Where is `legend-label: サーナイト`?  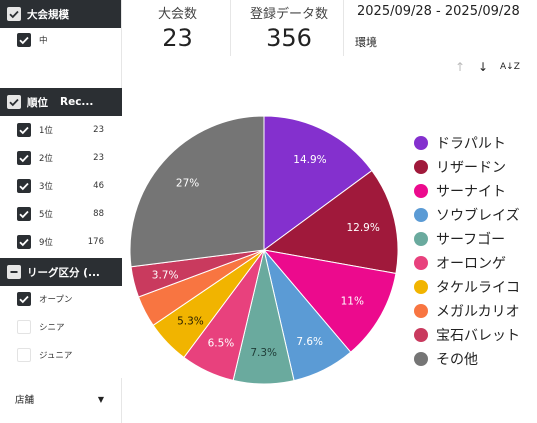 legend-label: サーナイト is located at coordinates (471, 192).